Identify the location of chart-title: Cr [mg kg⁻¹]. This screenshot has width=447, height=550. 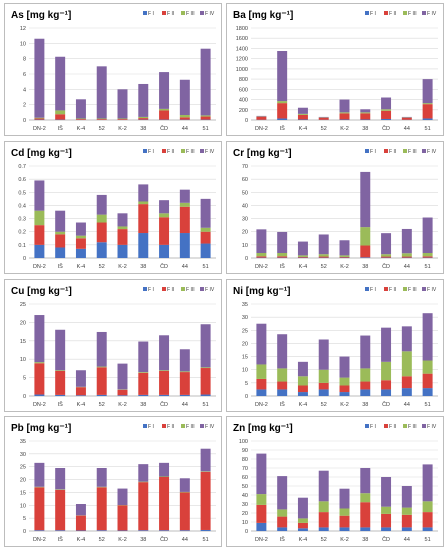
(262, 153).